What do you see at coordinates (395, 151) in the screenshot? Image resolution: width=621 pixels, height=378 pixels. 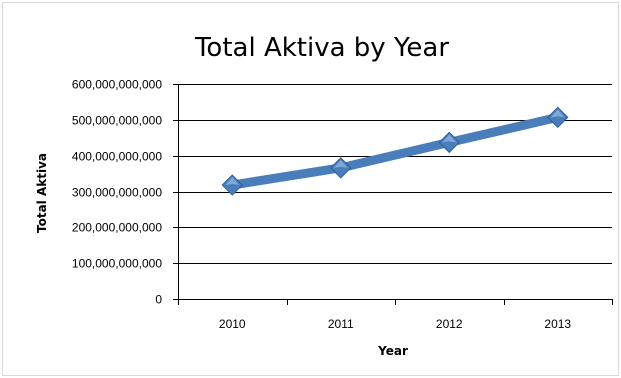 I see `series-line` at bounding box center [395, 151].